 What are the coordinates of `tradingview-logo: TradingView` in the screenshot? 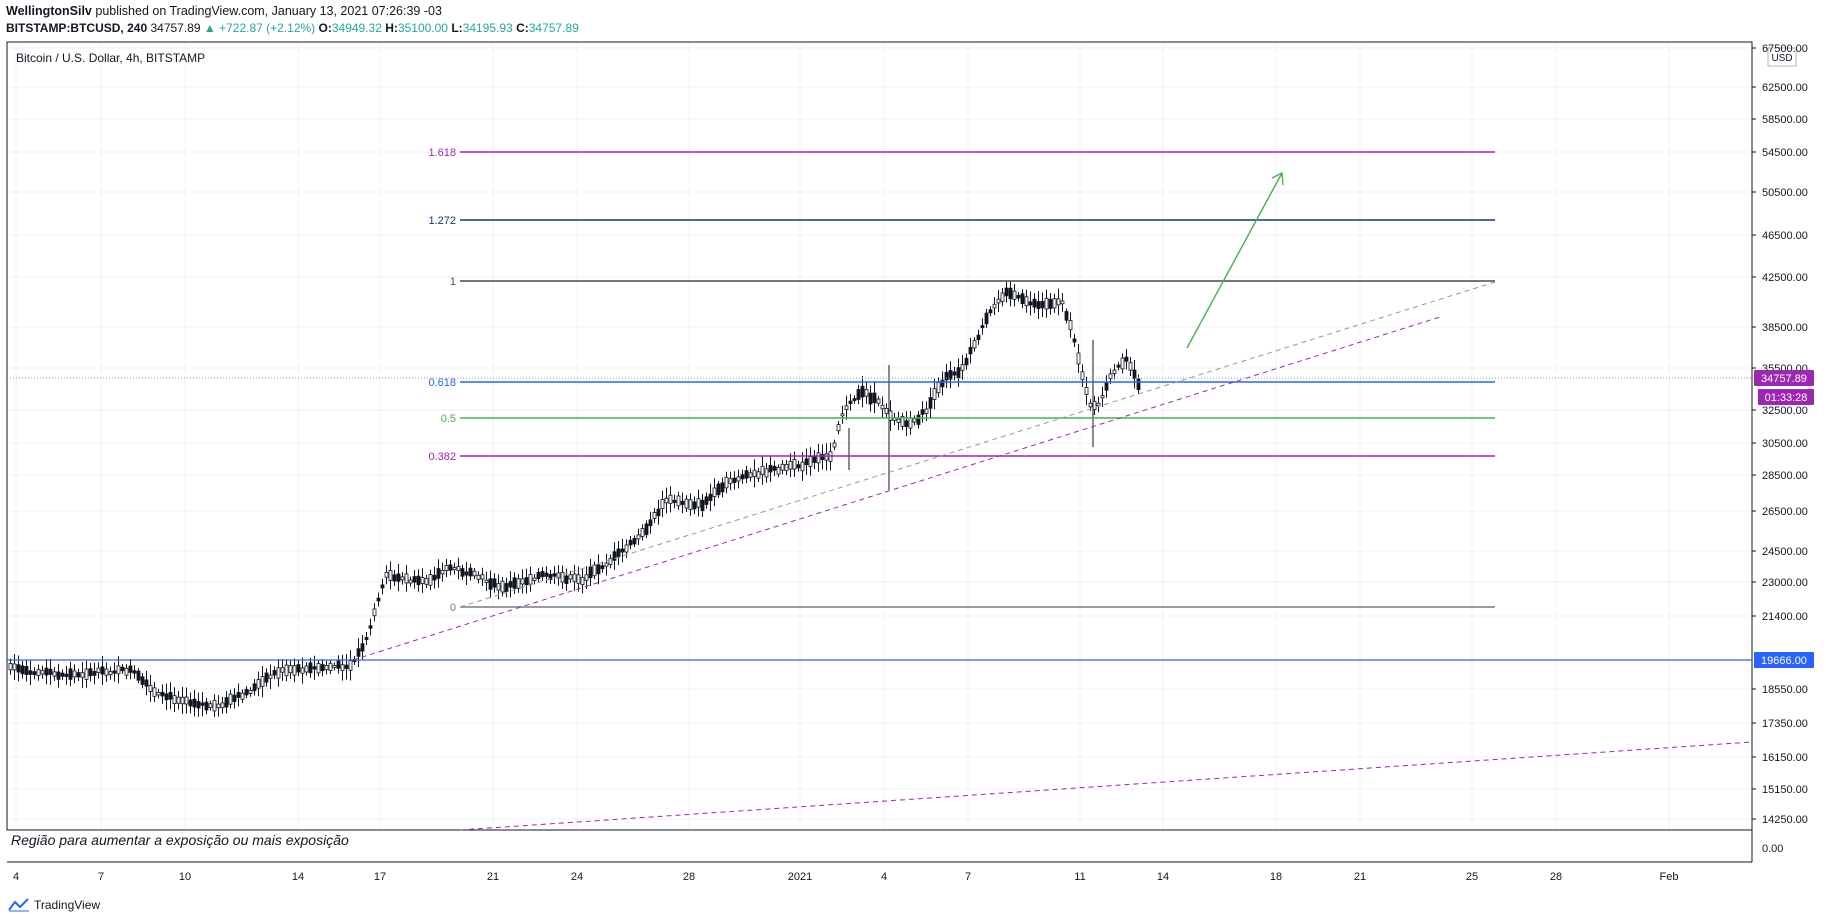 It's located at (54, 905).